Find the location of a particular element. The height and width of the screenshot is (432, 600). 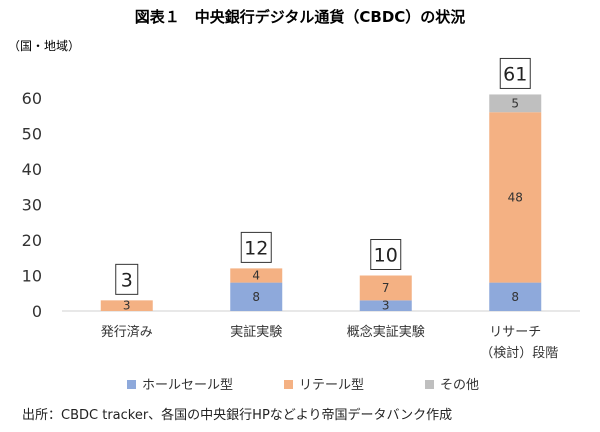

y-tick-label: 10 is located at coordinates (32, 276).